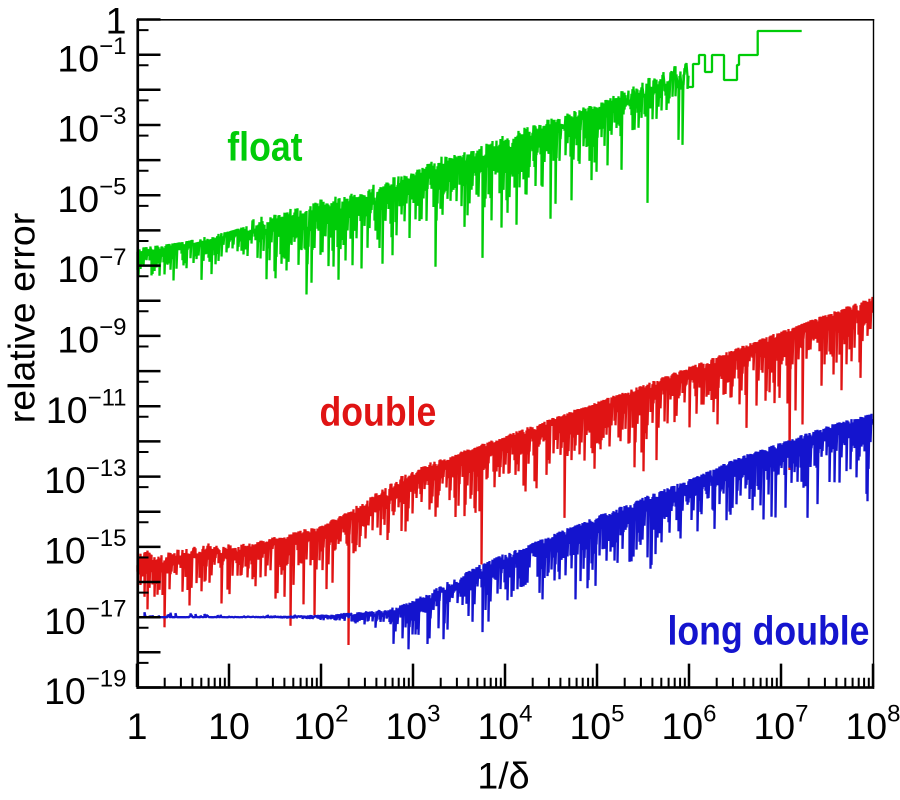 This screenshot has width=900, height=800. What do you see at coordinates (503, 775) in the screenshot?
I see `svg-text: 1/δ` at bounding box center [503, 775].